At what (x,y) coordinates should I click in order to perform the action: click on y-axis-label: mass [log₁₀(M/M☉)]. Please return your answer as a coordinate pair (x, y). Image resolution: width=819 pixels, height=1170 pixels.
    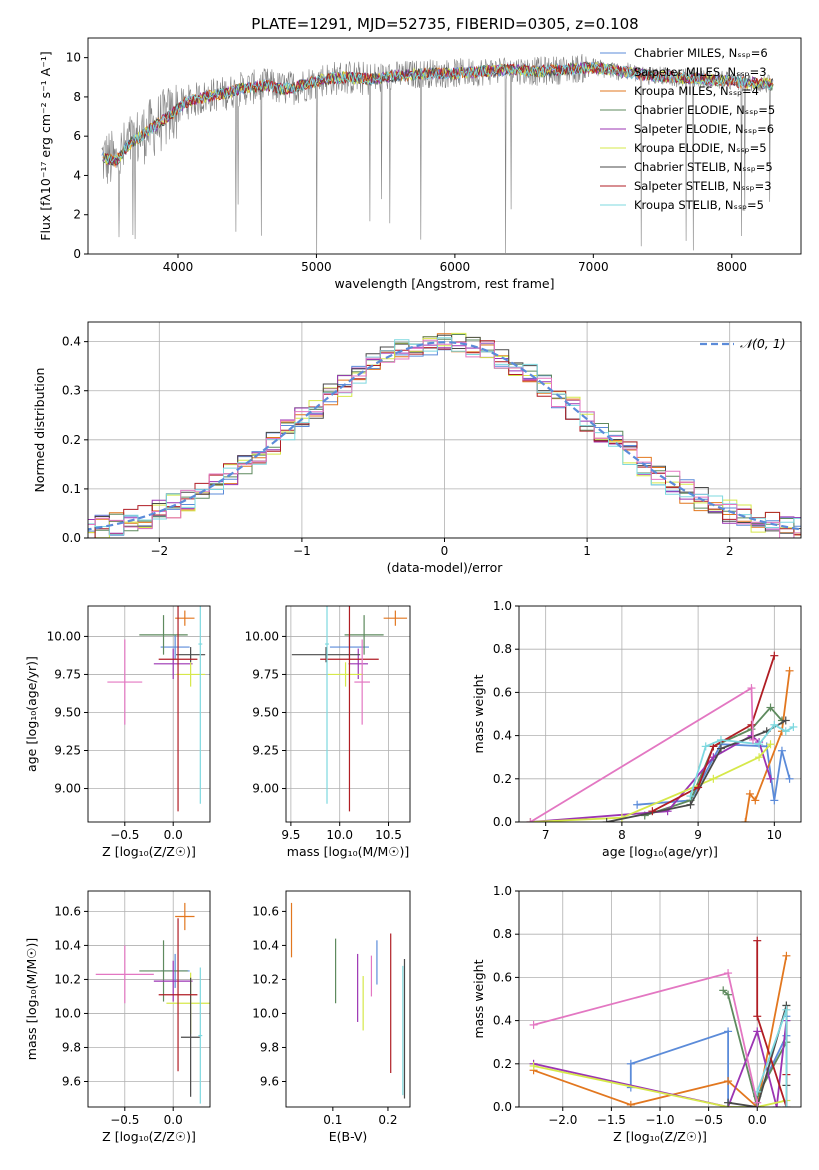
    Looking at the image, I should click on (31, 999).